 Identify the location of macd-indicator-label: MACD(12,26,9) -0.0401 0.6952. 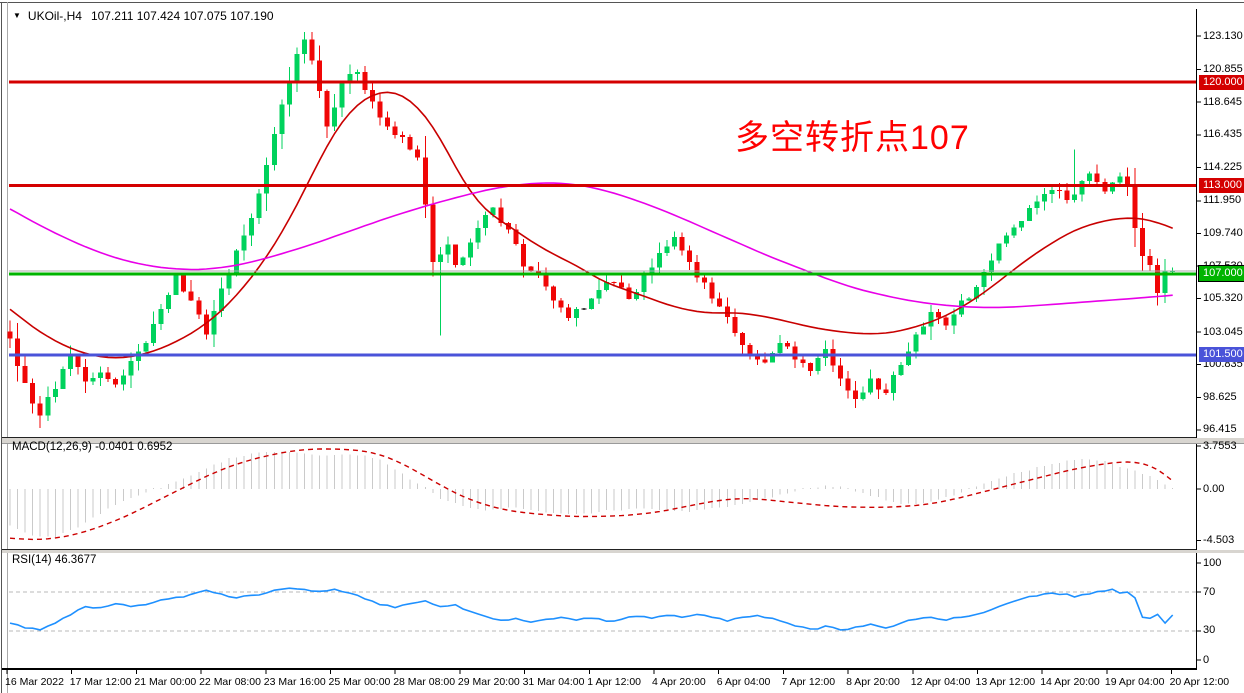
(92, 447).